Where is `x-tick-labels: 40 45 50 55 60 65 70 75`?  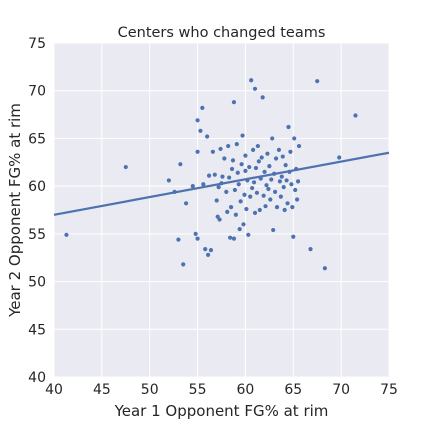 x-tick-labels: 40 45 50 55 60 65 70 75 is located at coordinates (221, 390).